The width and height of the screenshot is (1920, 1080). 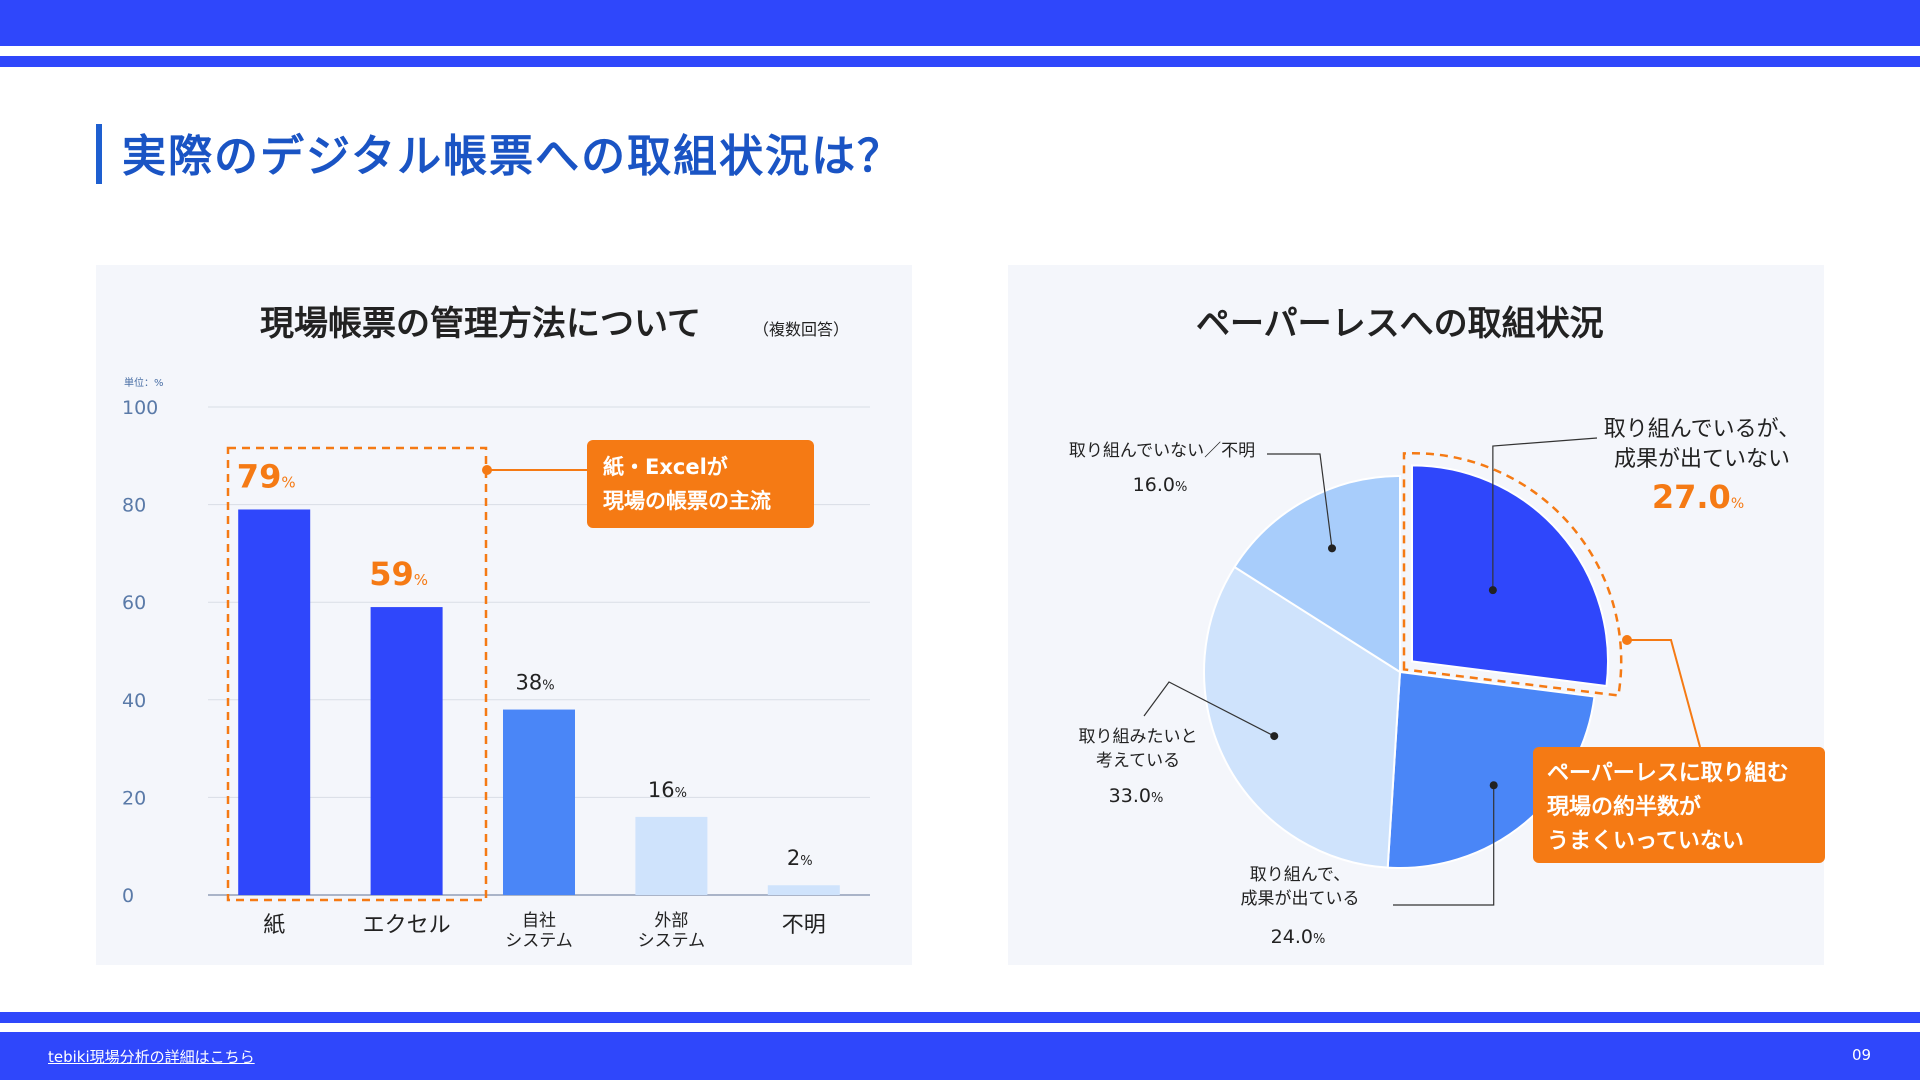 I want to click on x-category-label: 自社, so click(x=539, y=921).